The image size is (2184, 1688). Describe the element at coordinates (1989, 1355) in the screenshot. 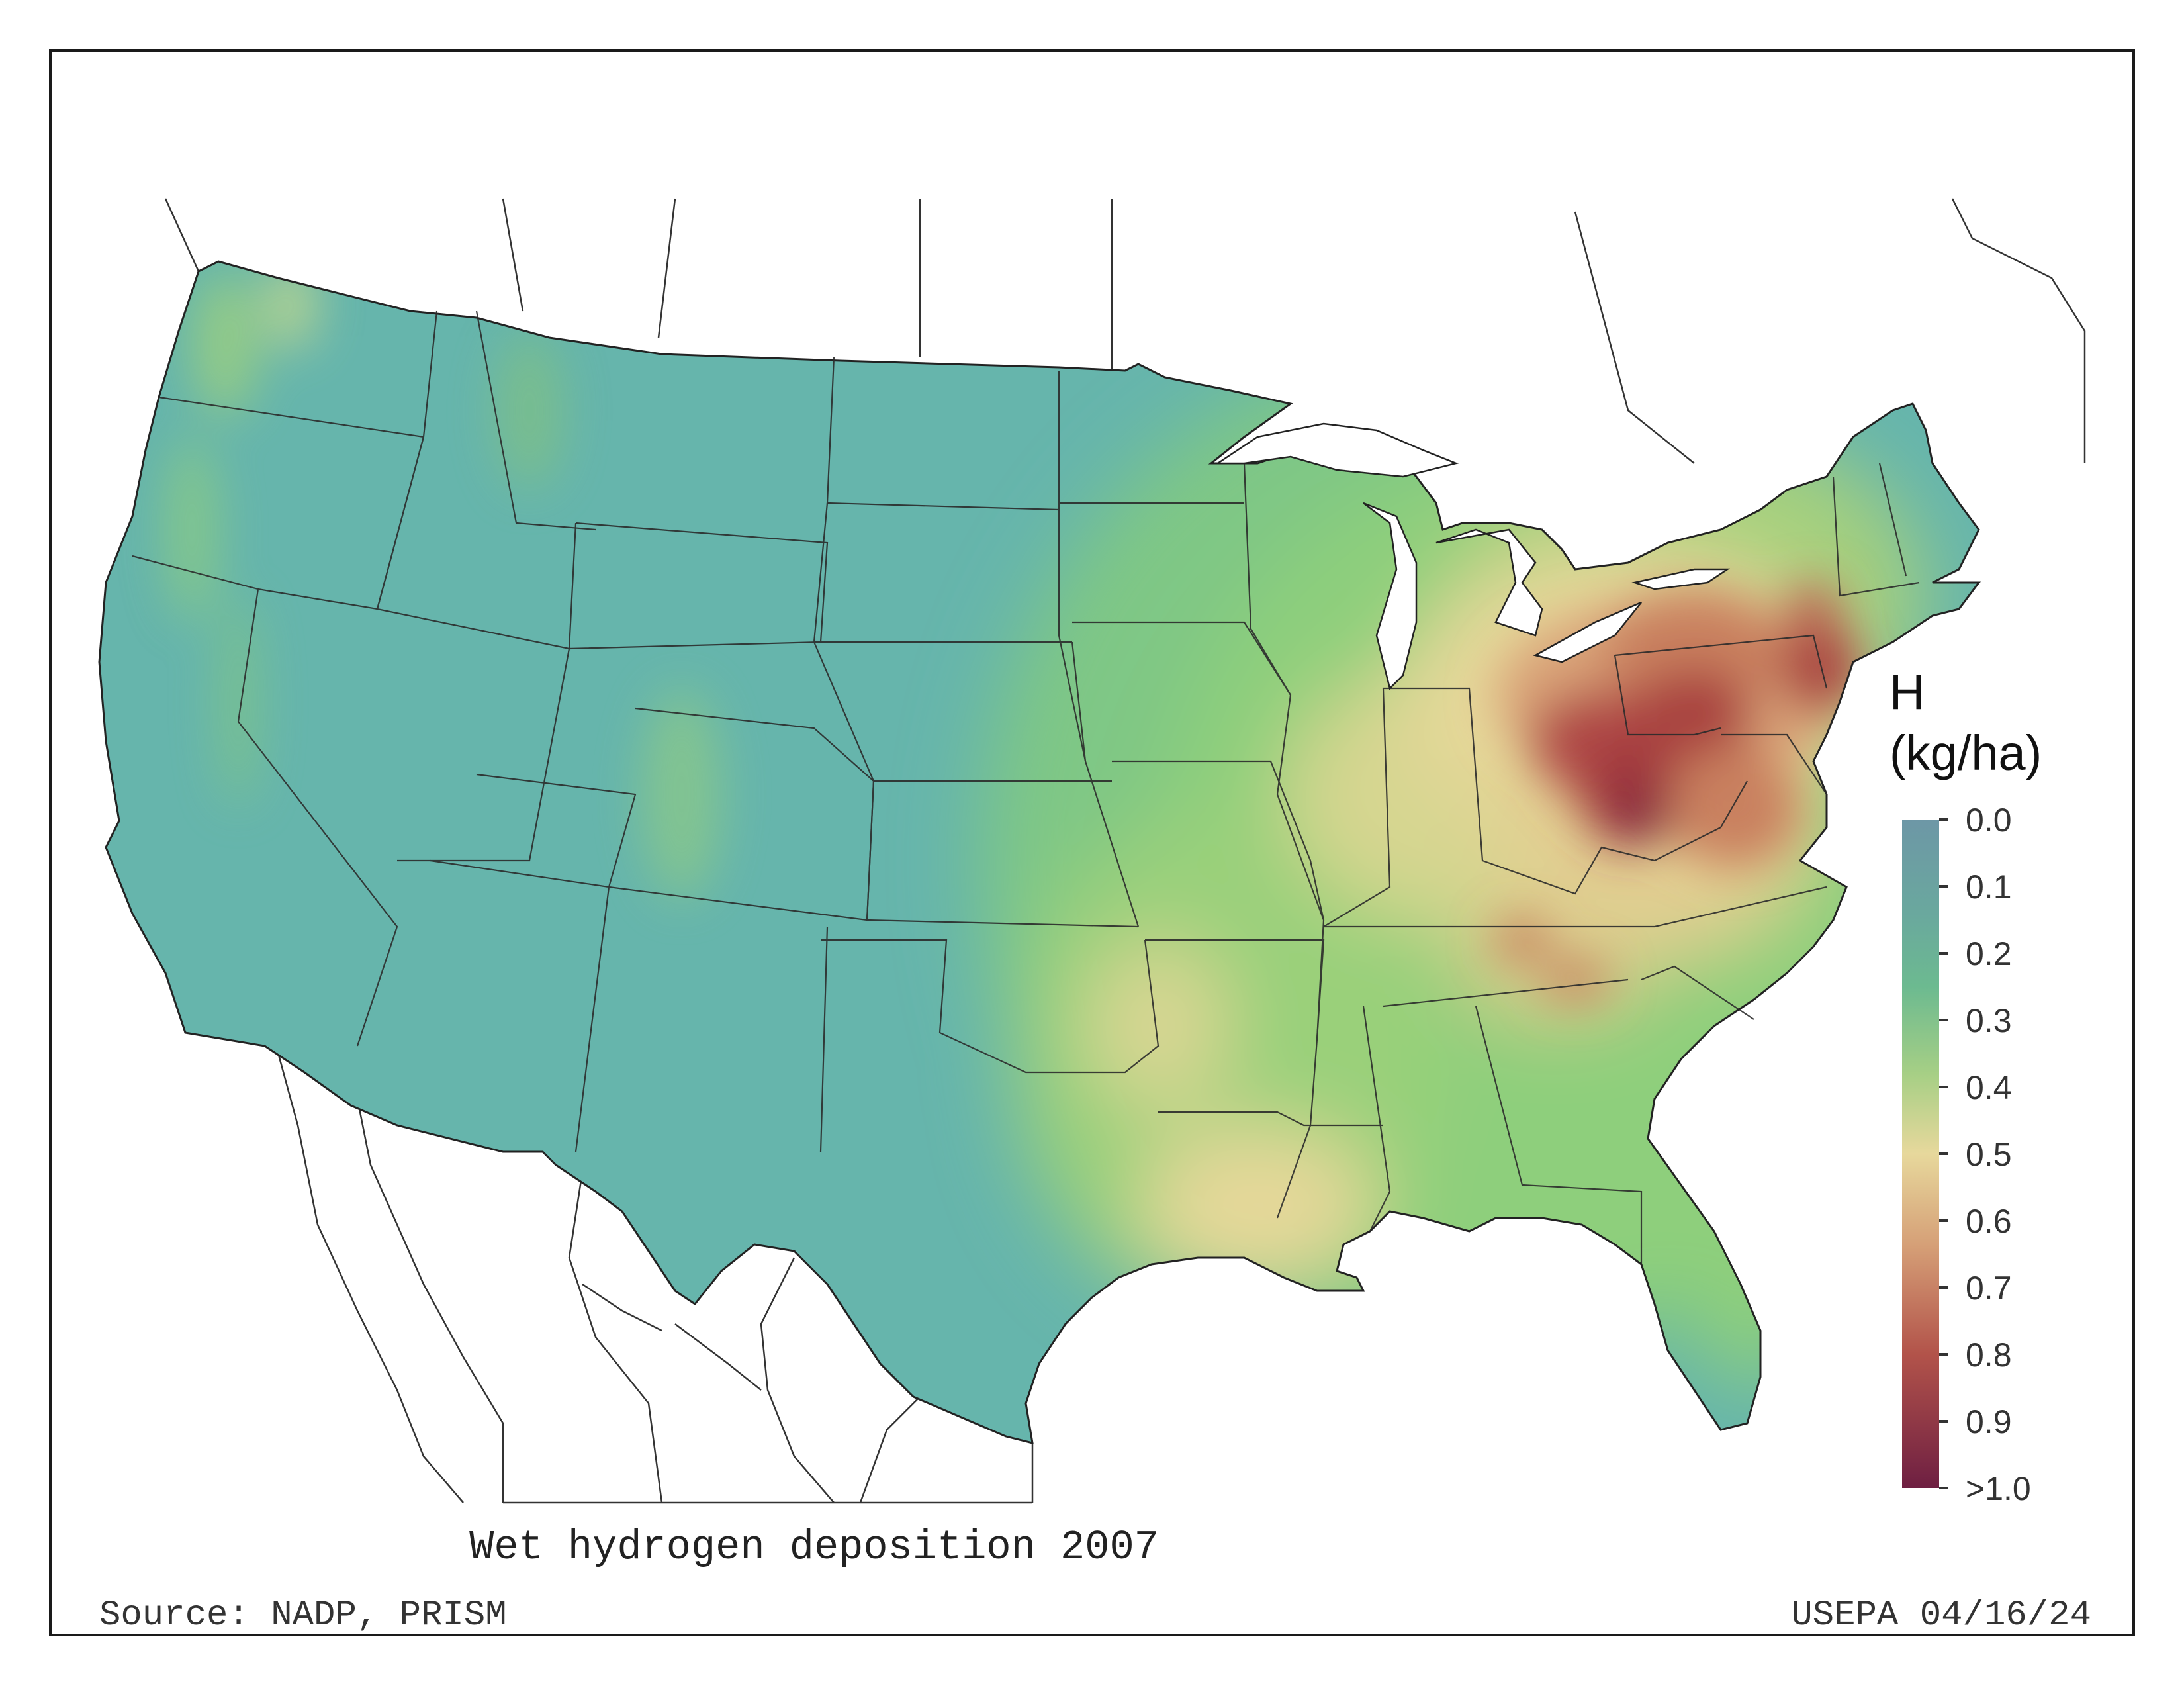

I see `legend-tick-label: 0.8` at that location.